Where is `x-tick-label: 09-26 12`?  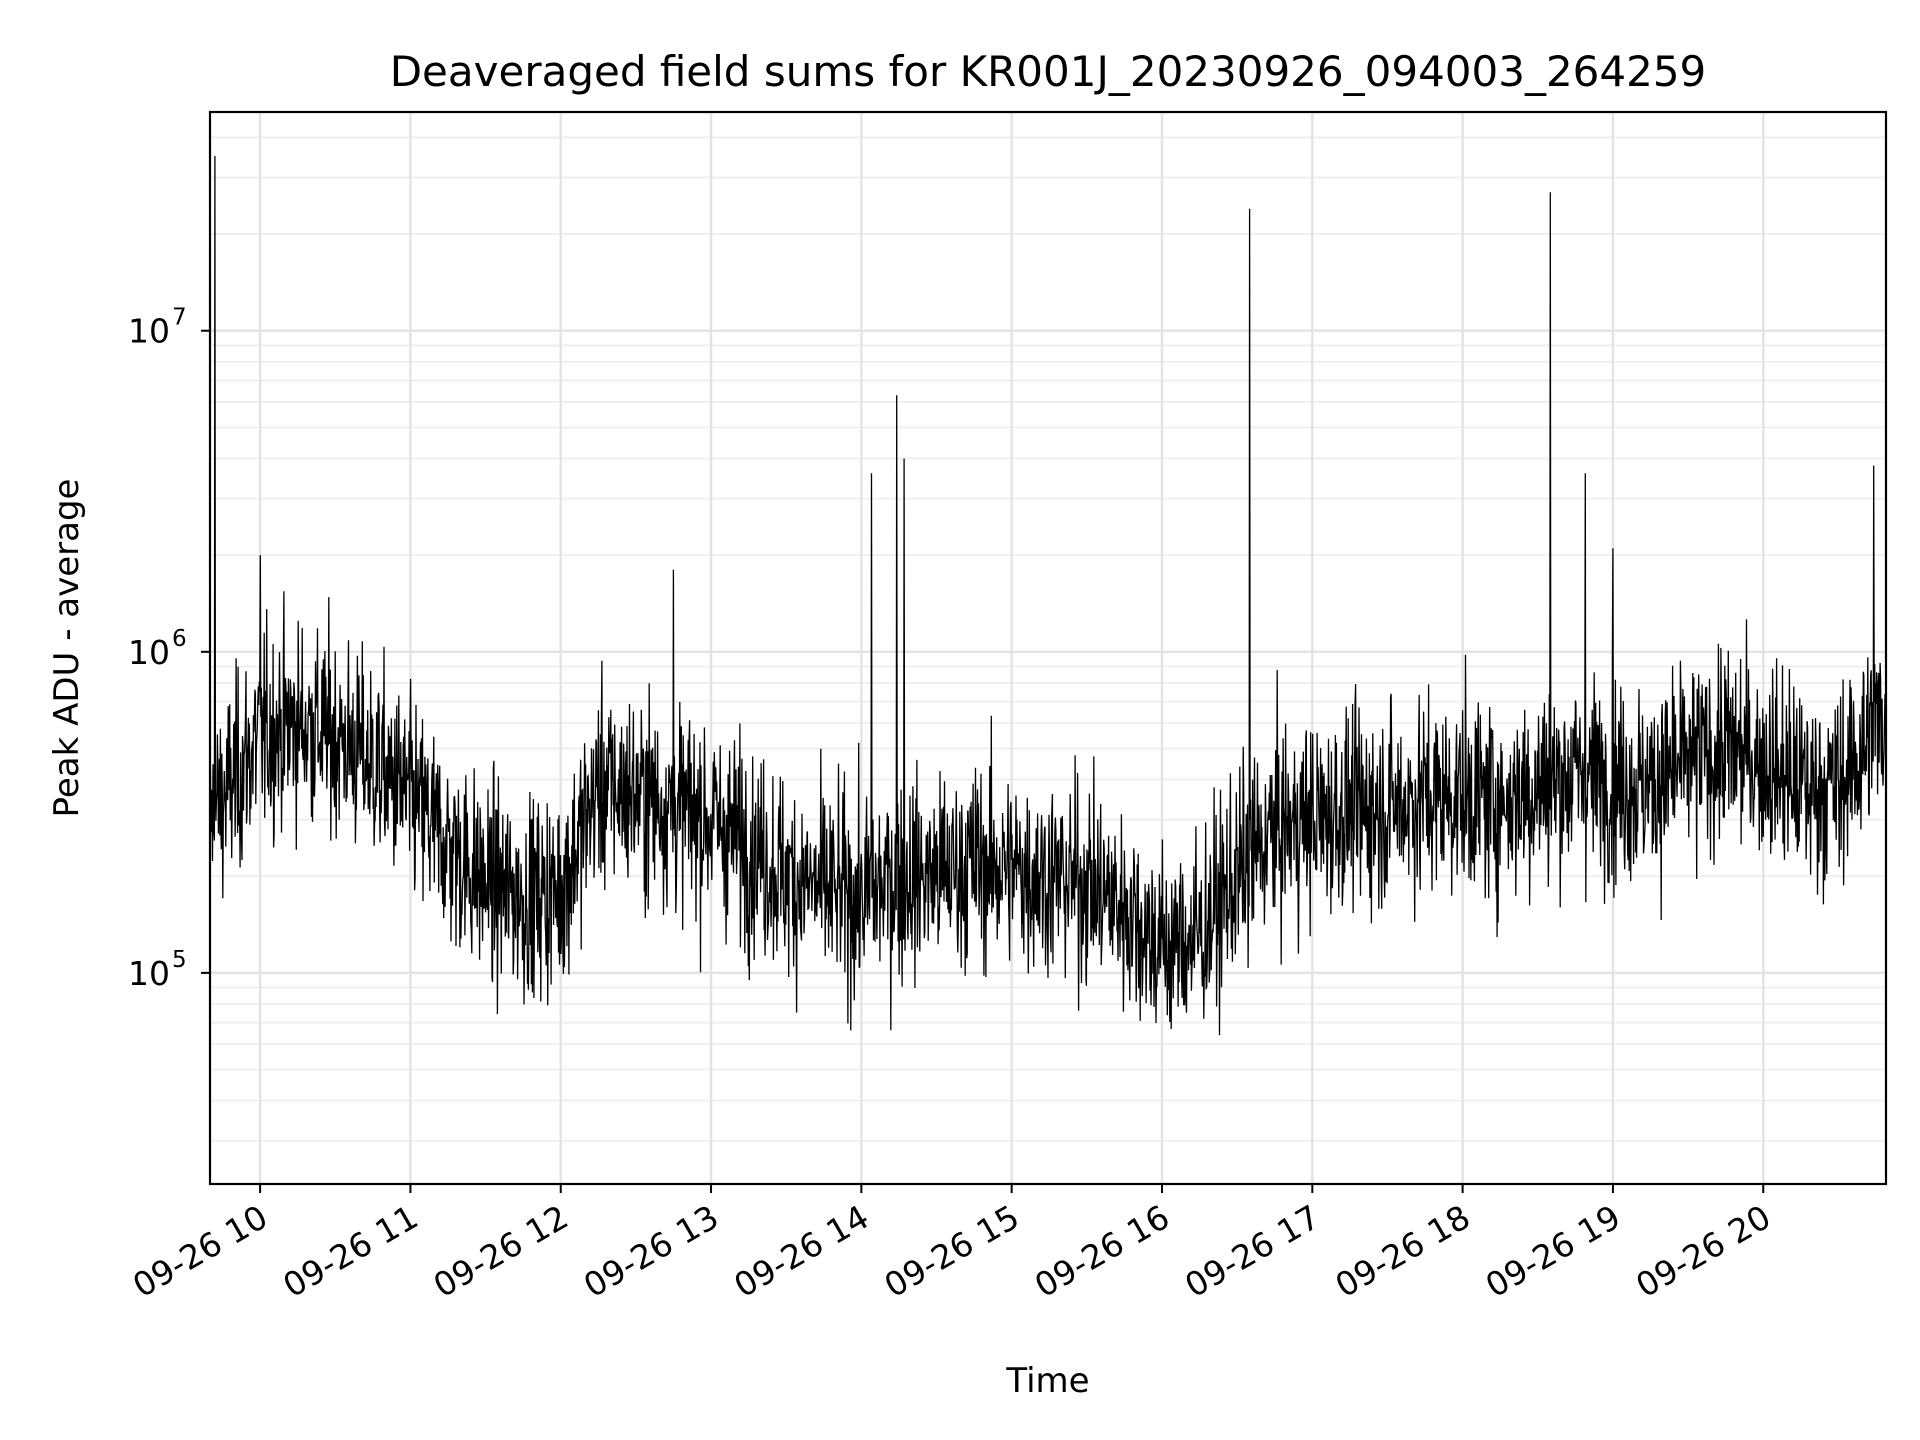
x-tick-label: 09-26 12 is located at coordinates (501, 1251).